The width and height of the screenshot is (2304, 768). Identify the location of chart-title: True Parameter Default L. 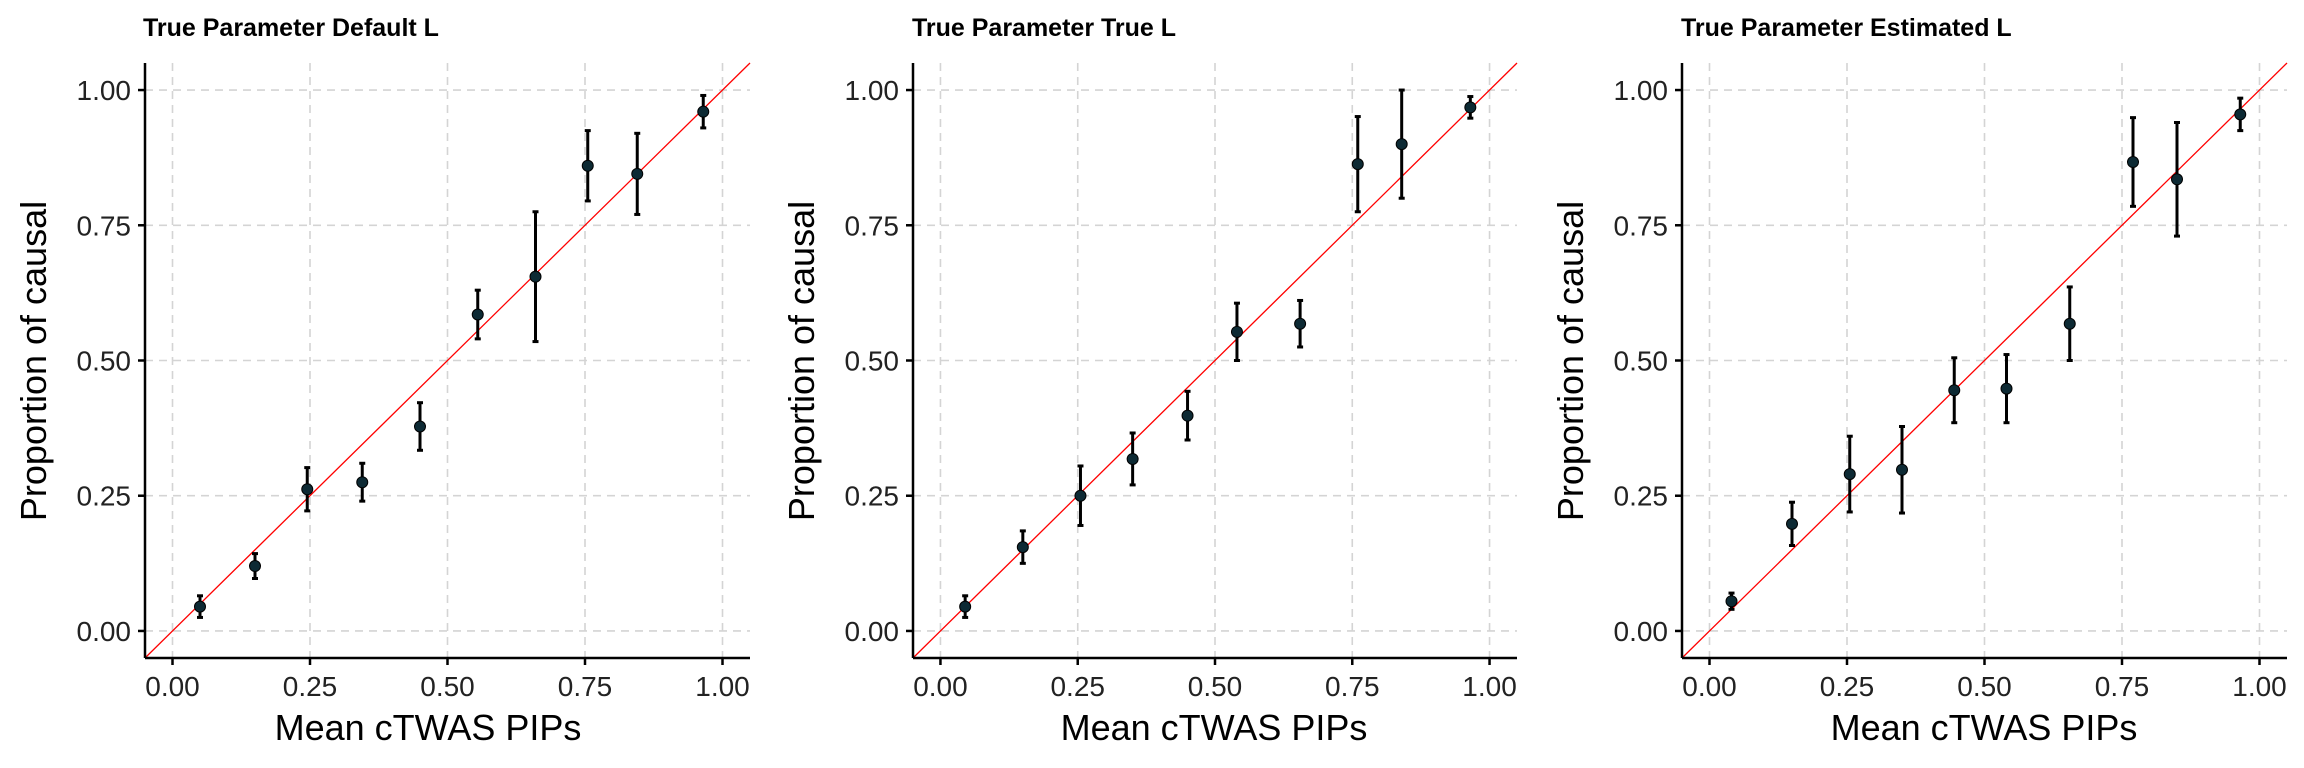
(291, 28).